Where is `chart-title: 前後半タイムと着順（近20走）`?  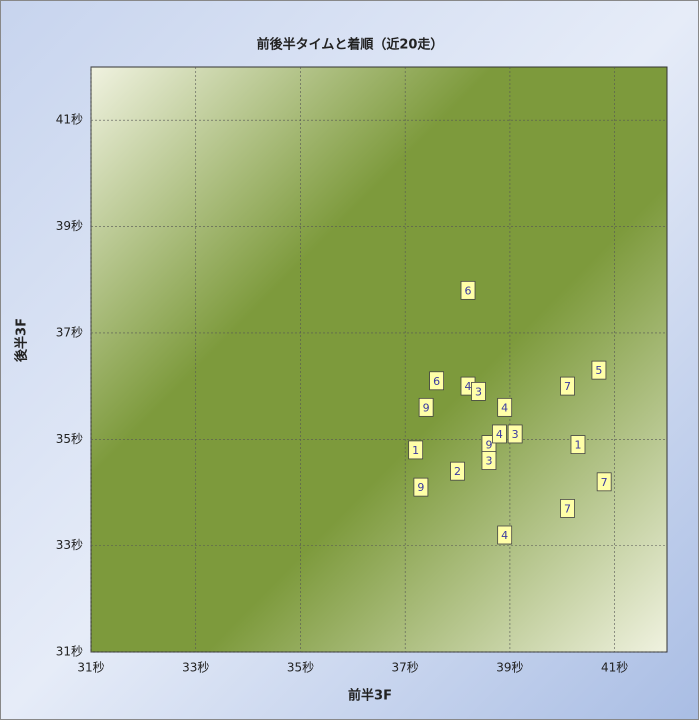 chart-title: 前後半タイムと着順（近20走） is located at coordinates (350, 45).